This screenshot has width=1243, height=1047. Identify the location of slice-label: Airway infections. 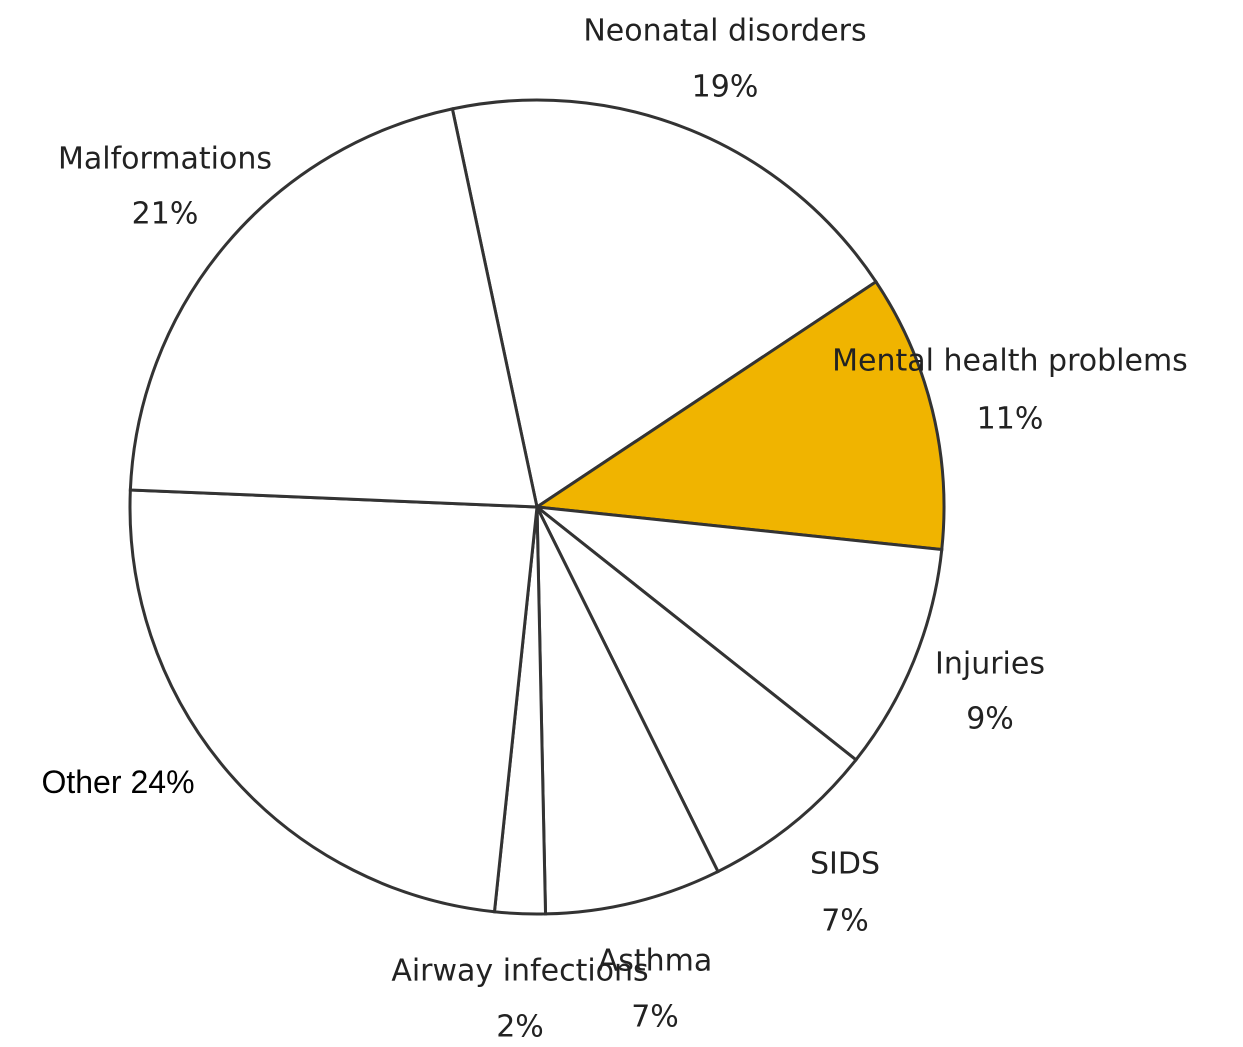
(519, 971).